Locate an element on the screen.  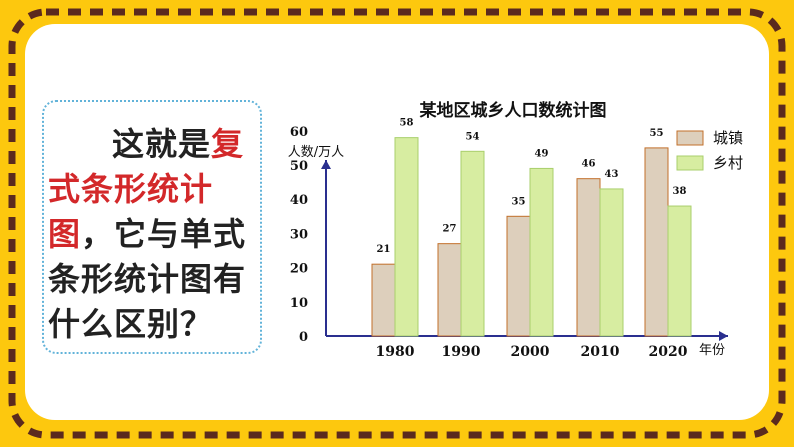
bar-value-label: 55 is located at coordinates (657, 133).